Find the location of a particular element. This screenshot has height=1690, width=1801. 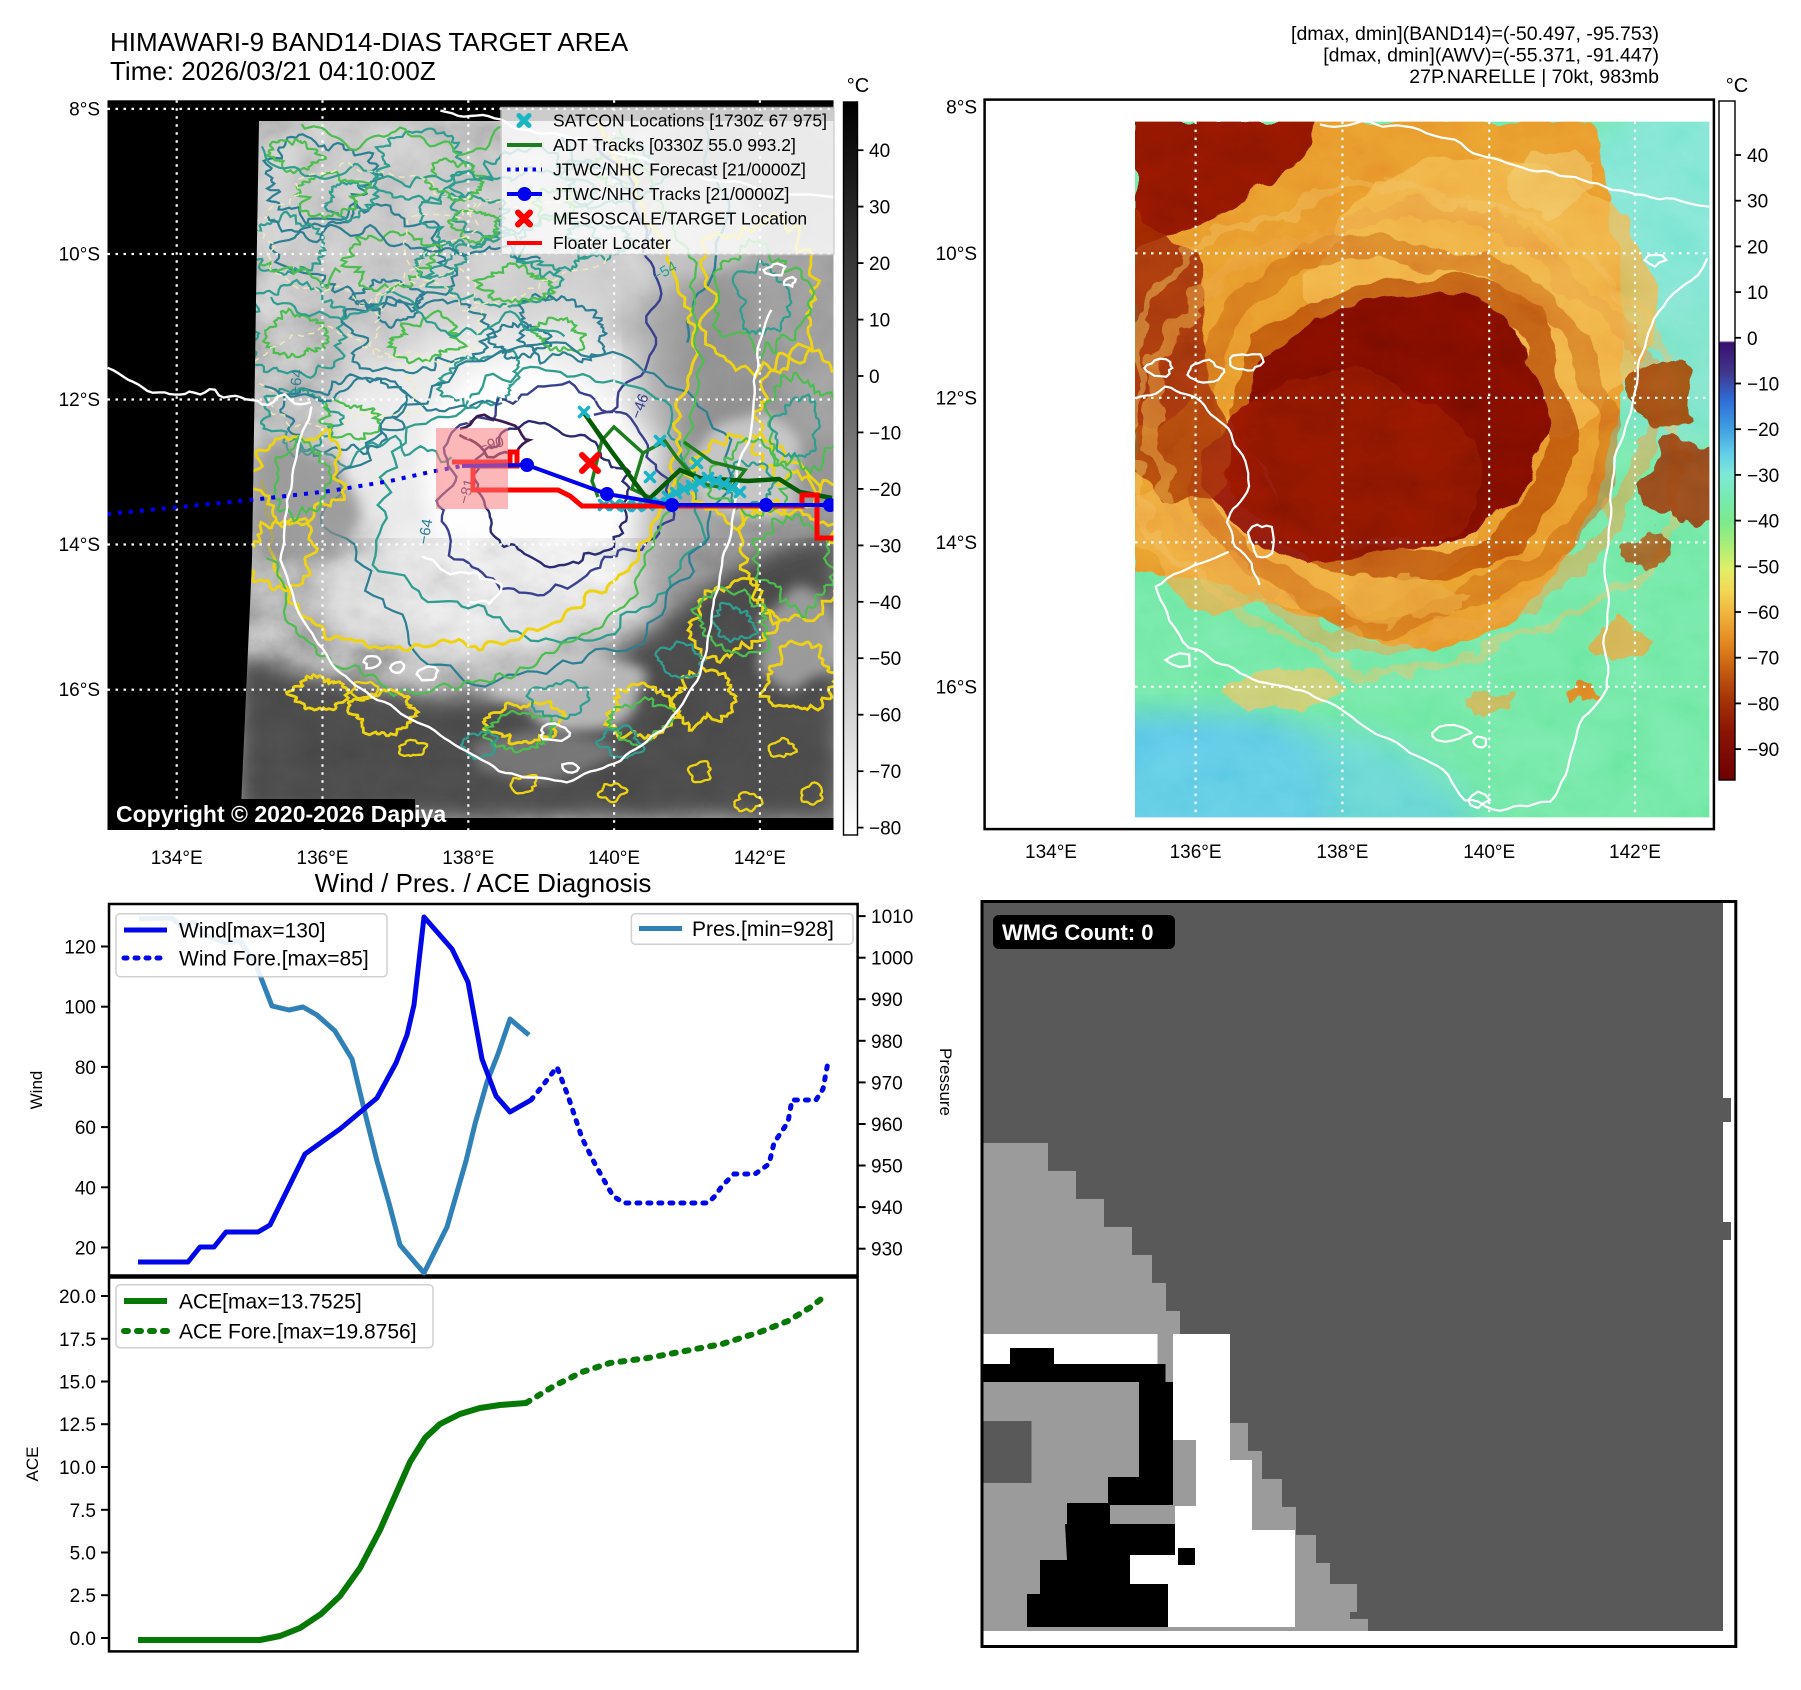

svg-text: MESOSCALE/TARGET Location is located at coordinates (680, 219).